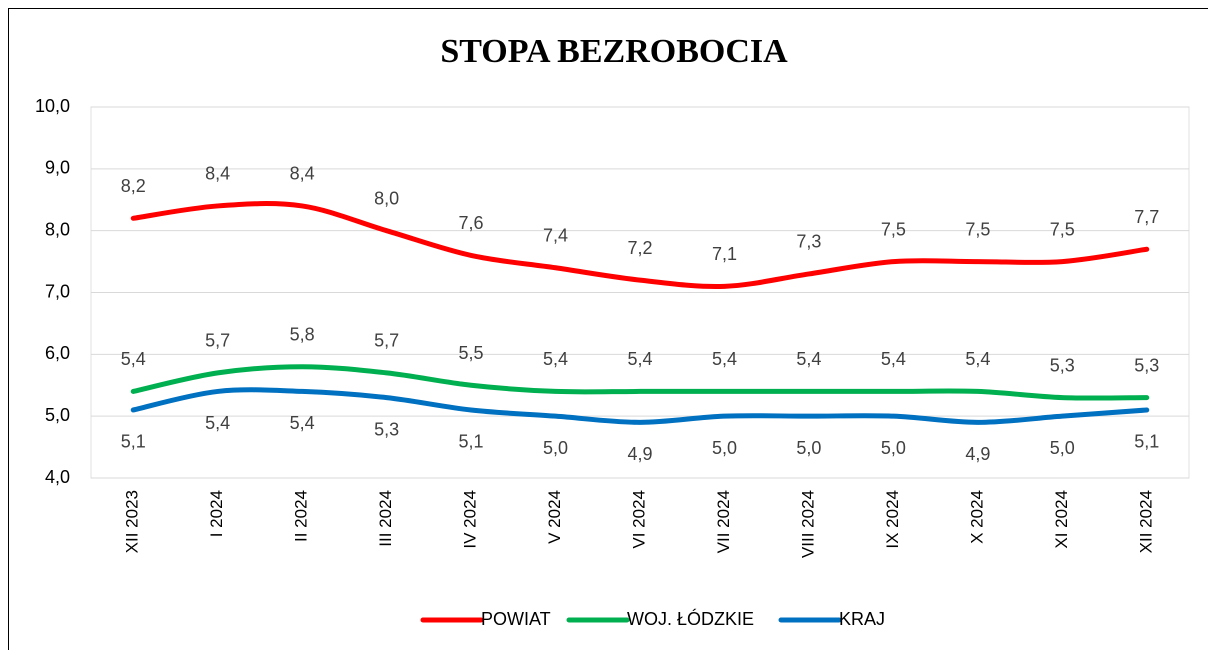 This screenshot has height=650, width=1208. I want to click on y-tick-label: 9,0, so click(57, 168).